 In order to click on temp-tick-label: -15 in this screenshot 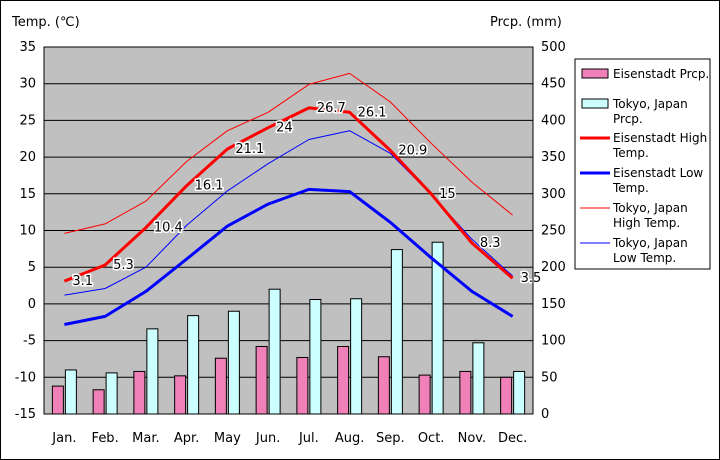, I will do `click(25, 414)`.